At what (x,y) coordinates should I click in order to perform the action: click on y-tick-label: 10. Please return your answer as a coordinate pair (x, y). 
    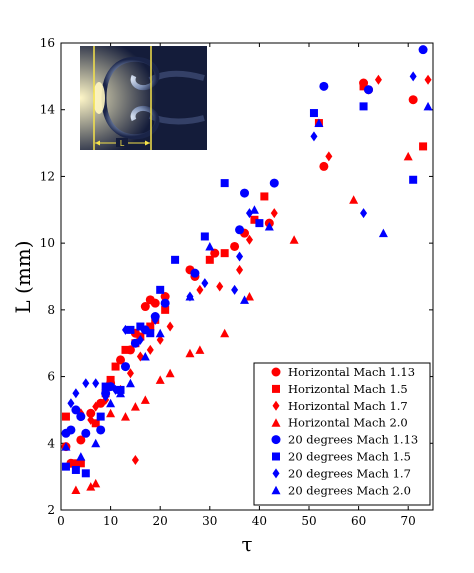
    Looking at the image, I should click on (47, 243).